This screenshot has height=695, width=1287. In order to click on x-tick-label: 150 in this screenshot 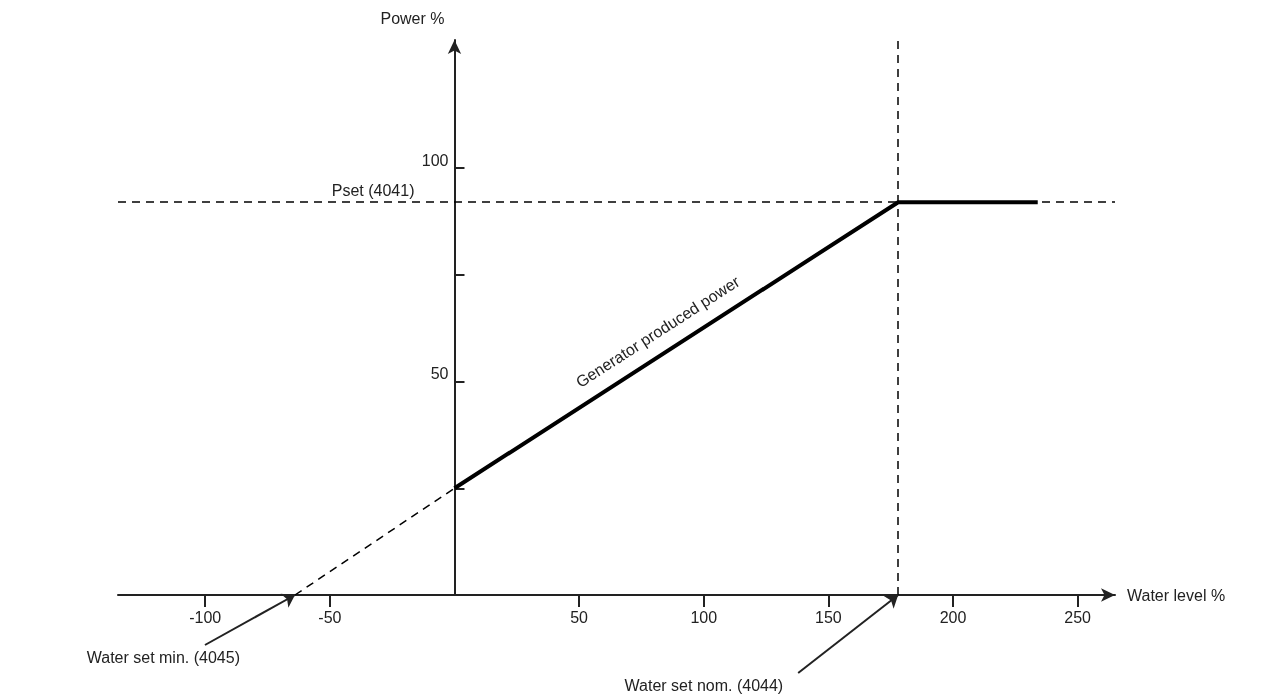, I will do `click(828, 617)`.